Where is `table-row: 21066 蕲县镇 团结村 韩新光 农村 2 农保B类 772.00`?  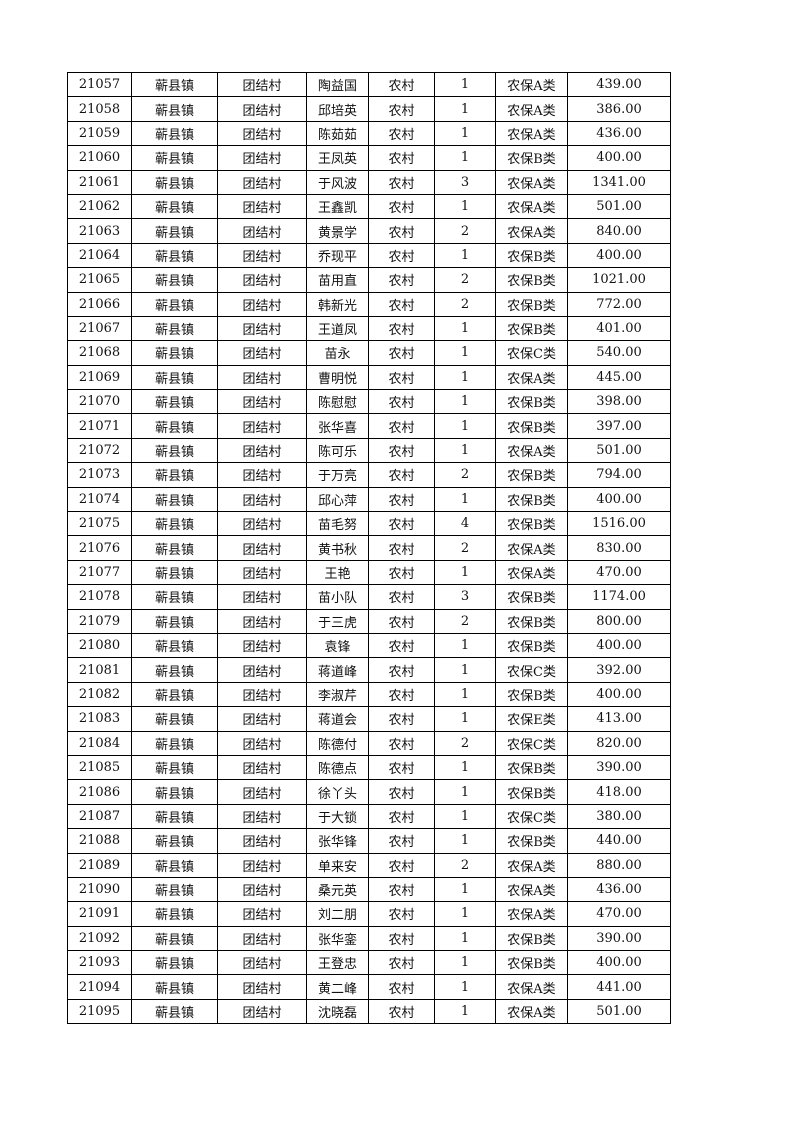
table-row: 21066 蕲县镇 团结村 韩新光 农村 2 农保B类 772.00 is located at coordinates (369, 304).